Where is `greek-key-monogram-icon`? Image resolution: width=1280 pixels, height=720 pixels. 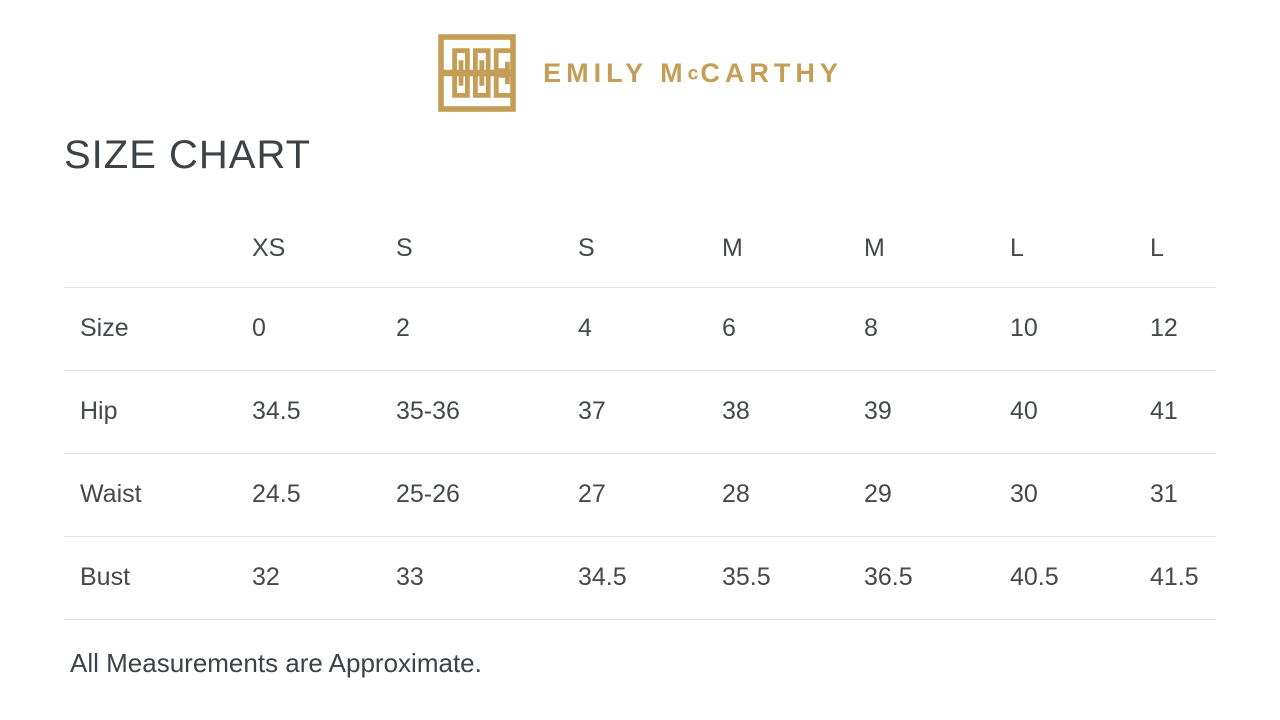 greek-key-monogram-icon is located at coordinates (477, 73).